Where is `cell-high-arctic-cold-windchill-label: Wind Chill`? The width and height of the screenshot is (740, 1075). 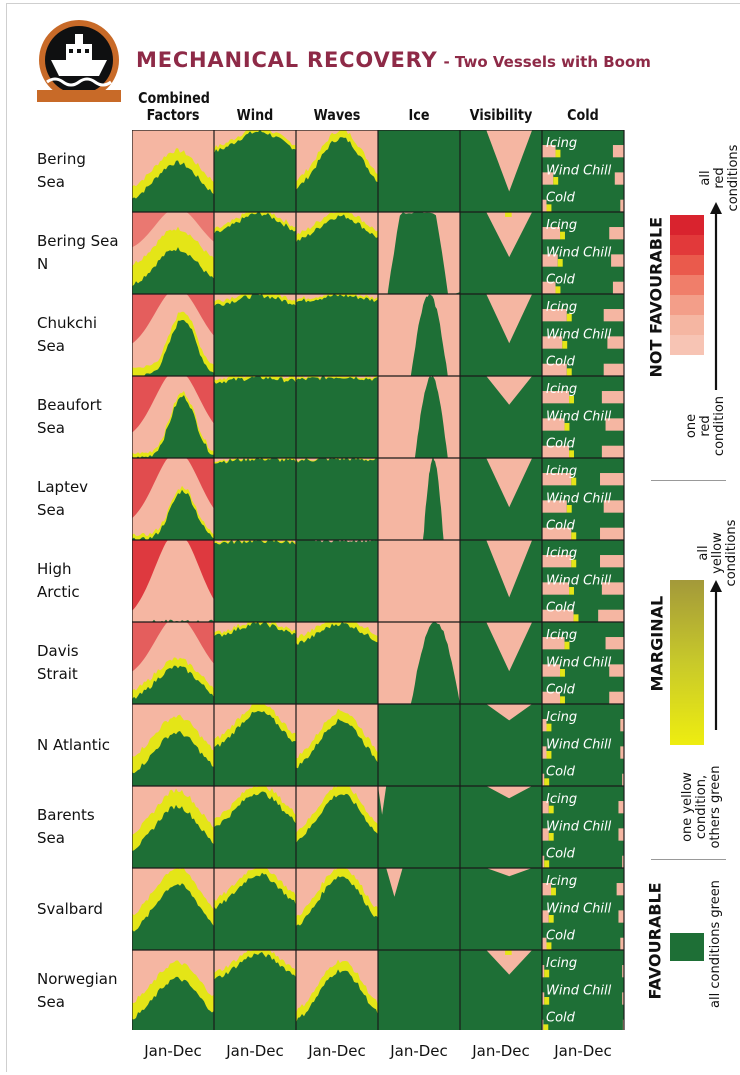
cell-high-arctic-cold-windchill-label: Wind Chill is located at coordinates (579, 580).